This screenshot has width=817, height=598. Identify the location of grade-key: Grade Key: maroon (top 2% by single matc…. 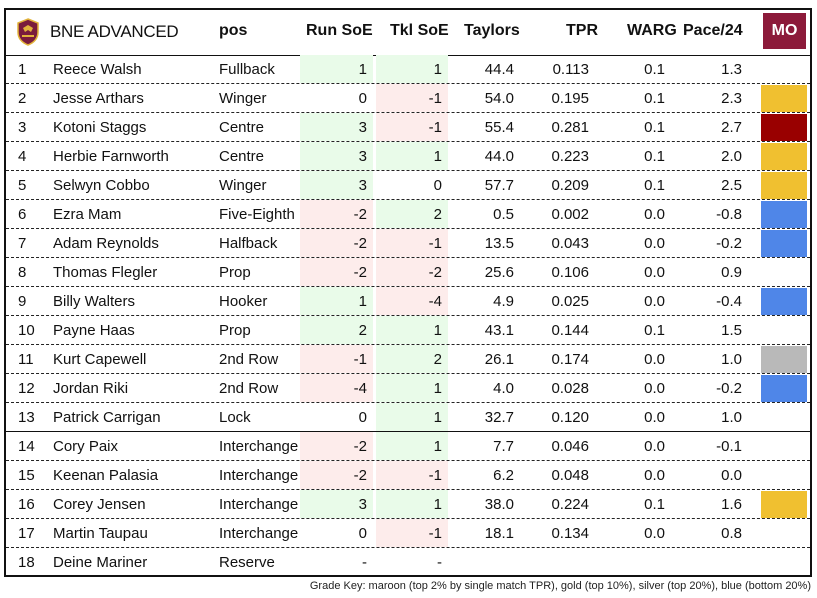
(560, 586).